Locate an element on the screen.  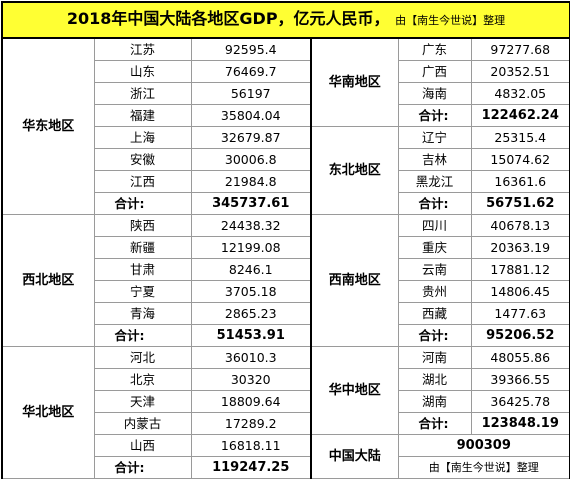
gdp-value: 76469.7 is located at coordinates (251, 71).